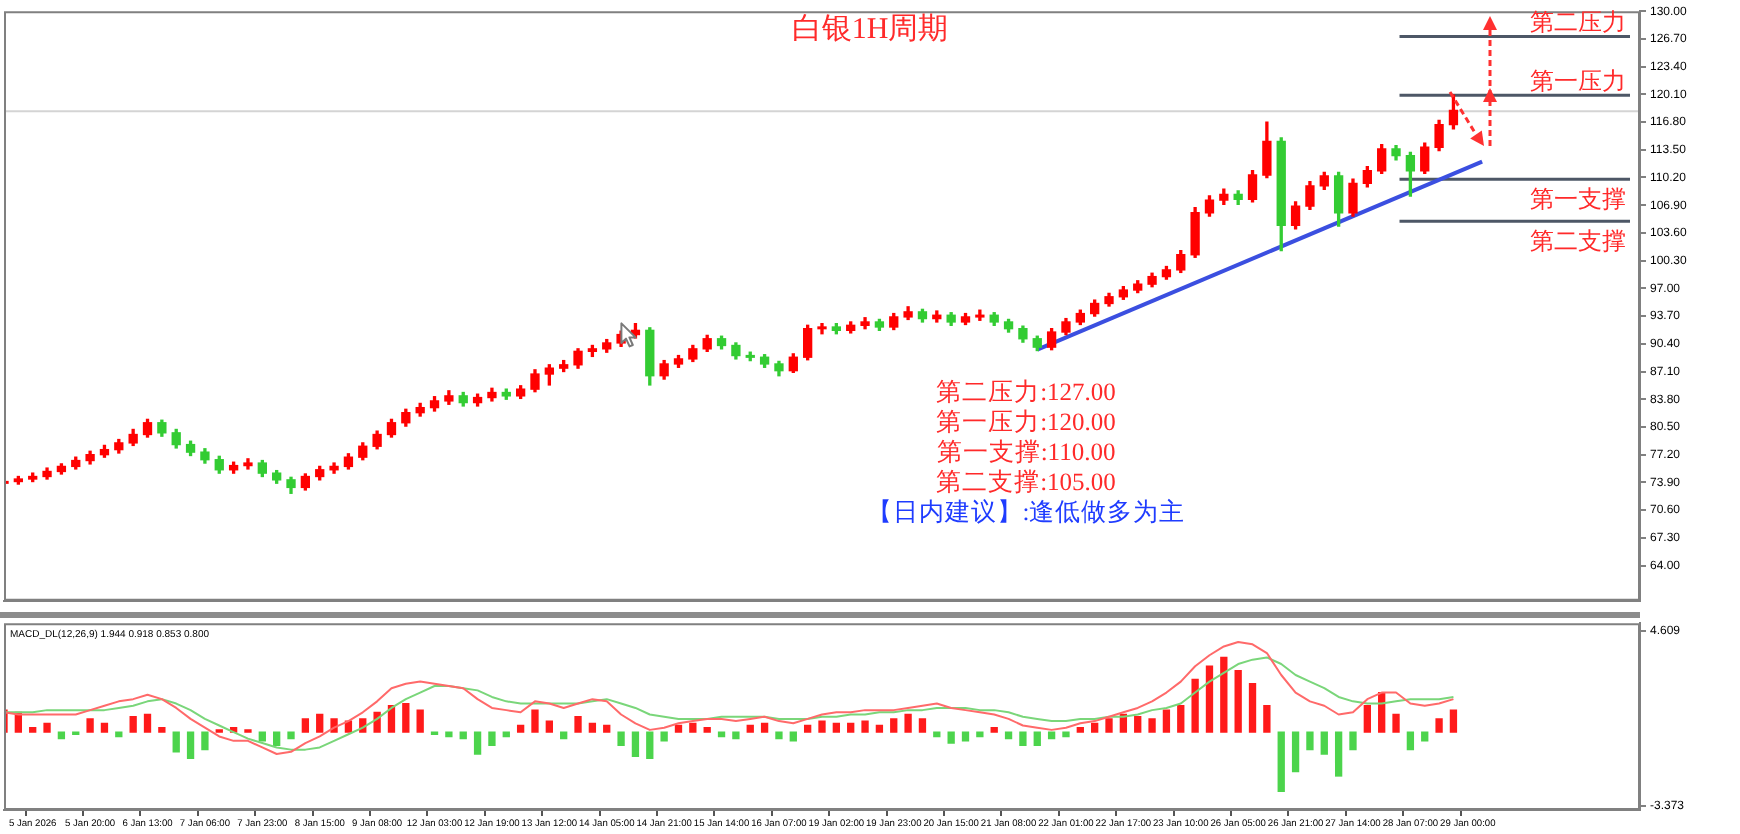 The image size is (1740, 834). What do you see at coordinates (1026, 511) in the screenshot?
I see `annotation: 【日内建议】:逢低做多为主` at bounding box center [1026, 511].